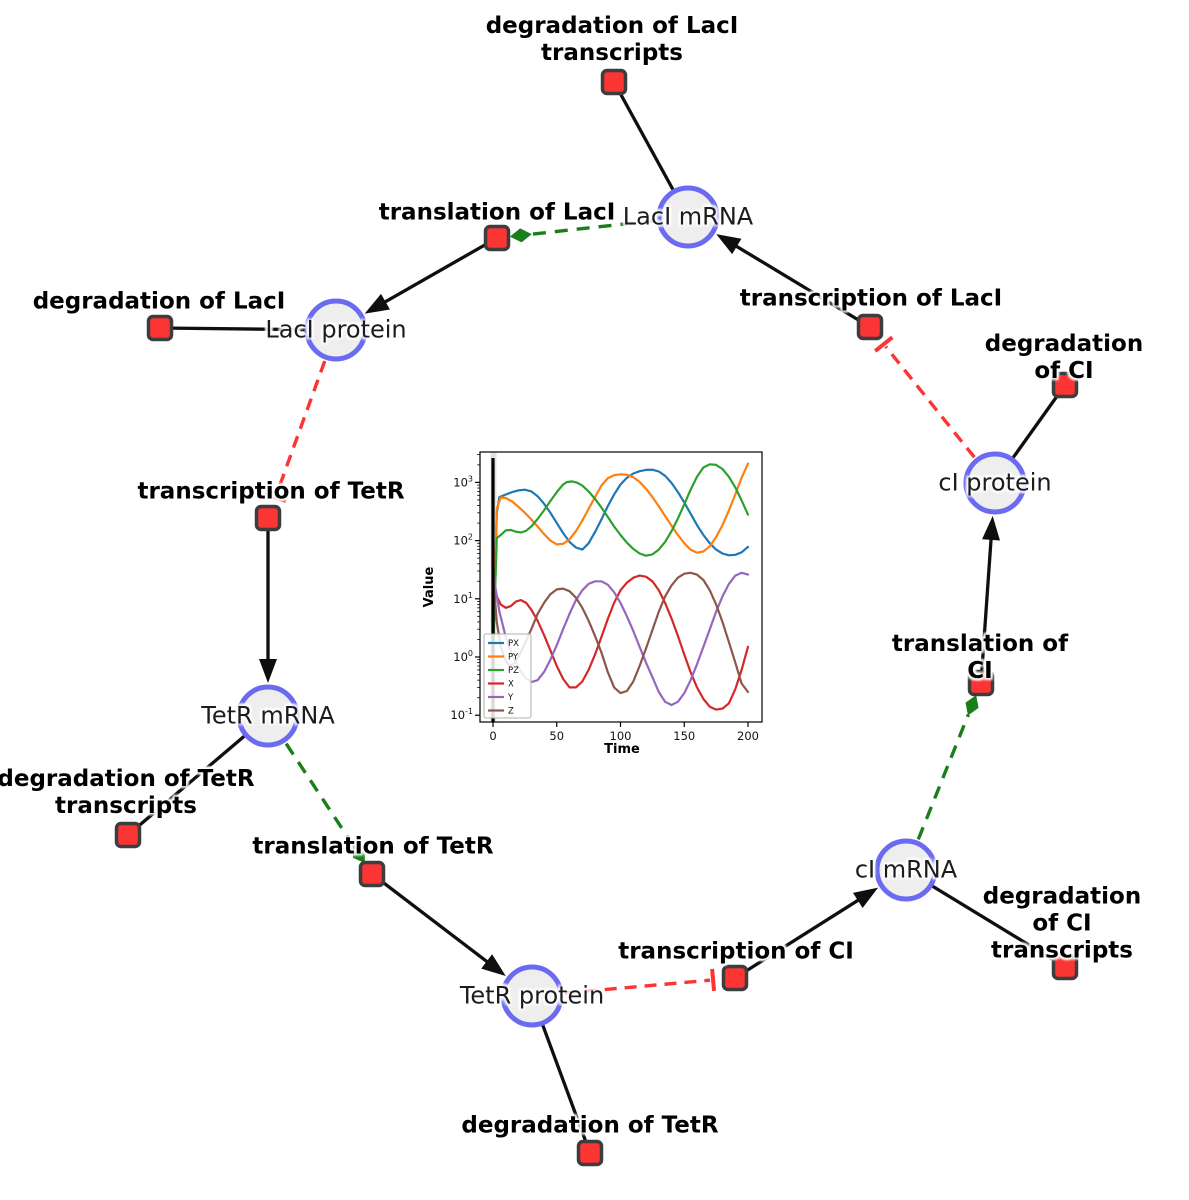 The image size is (1189, 1200). I want to click on series-curve-PX, so click(620, 563).